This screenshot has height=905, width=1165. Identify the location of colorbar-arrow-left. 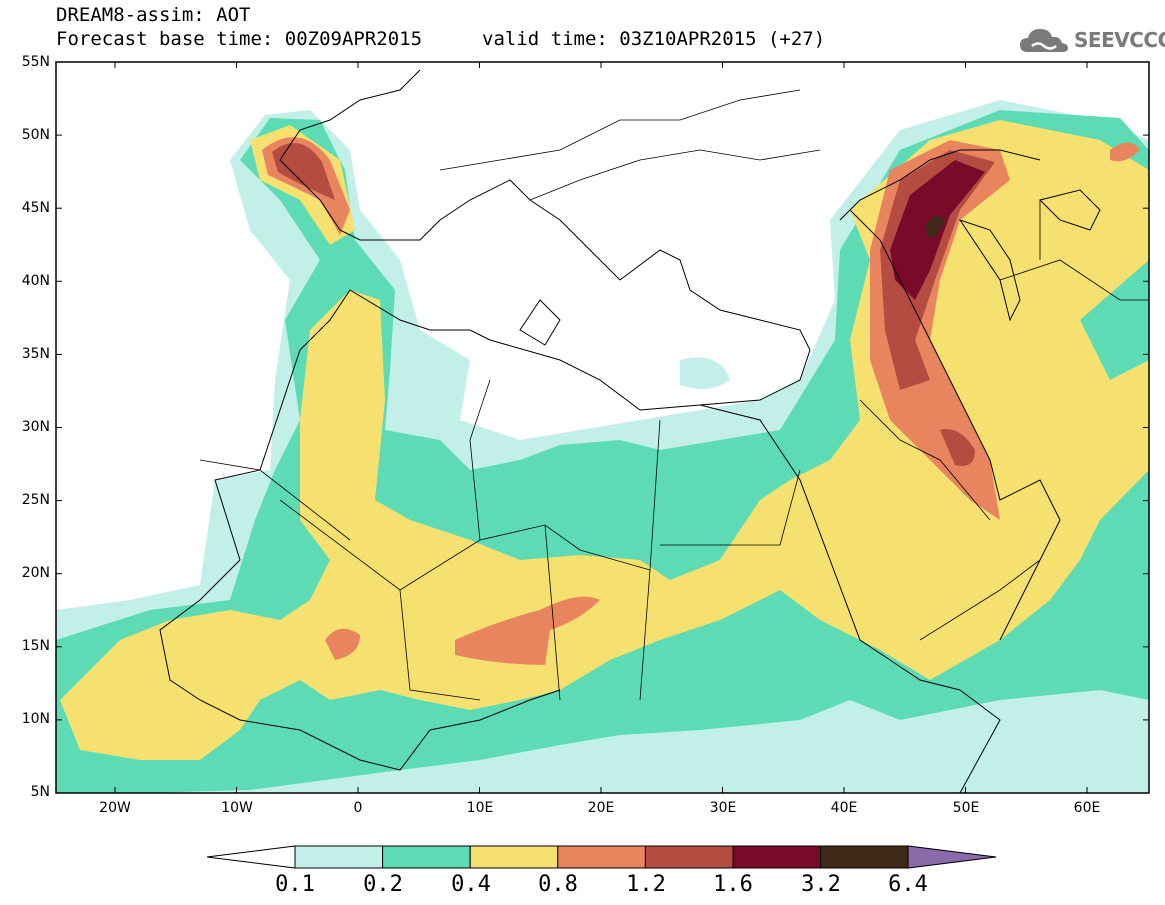
(251, 857).